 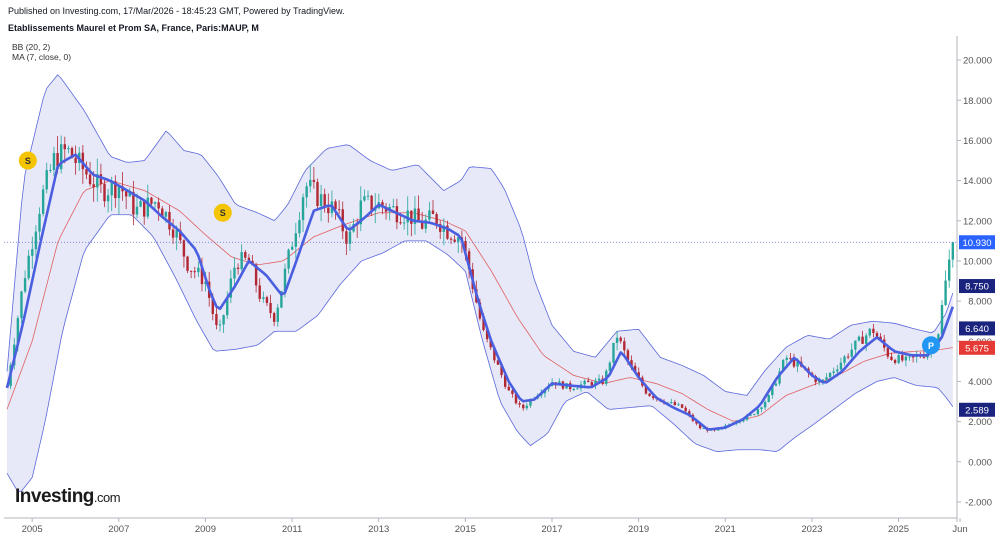 What do you see at coordinates (725, 529) in the screenshot?
I see `x-tick-label: 2021` at bounding box center [725, 529].